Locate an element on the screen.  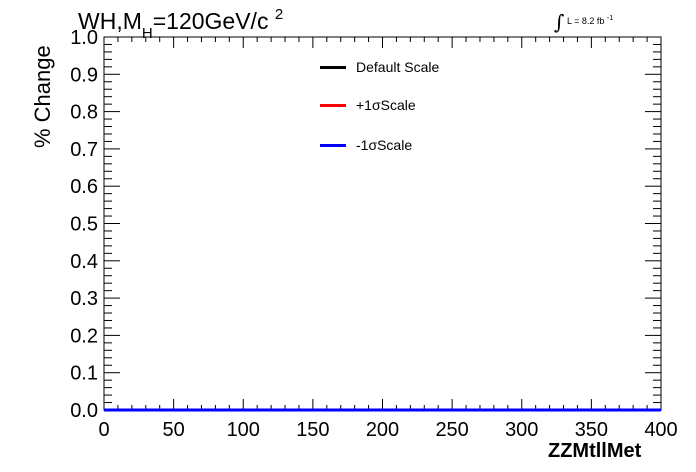
y-tick-label: 0.3 is located at coordinates (84, 299).